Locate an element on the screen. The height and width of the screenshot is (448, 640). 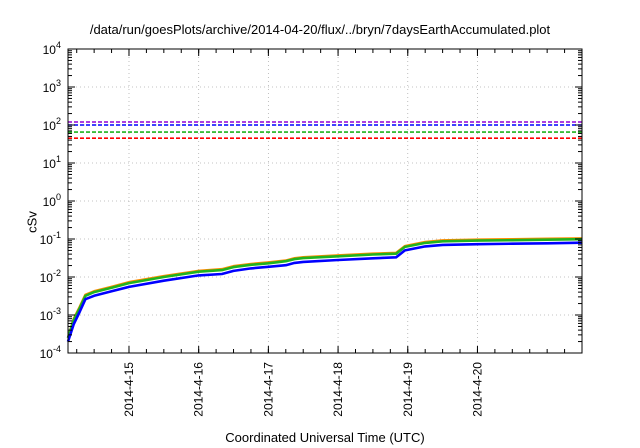
y-axis-label: cSv is located at coordinates (32, 222).